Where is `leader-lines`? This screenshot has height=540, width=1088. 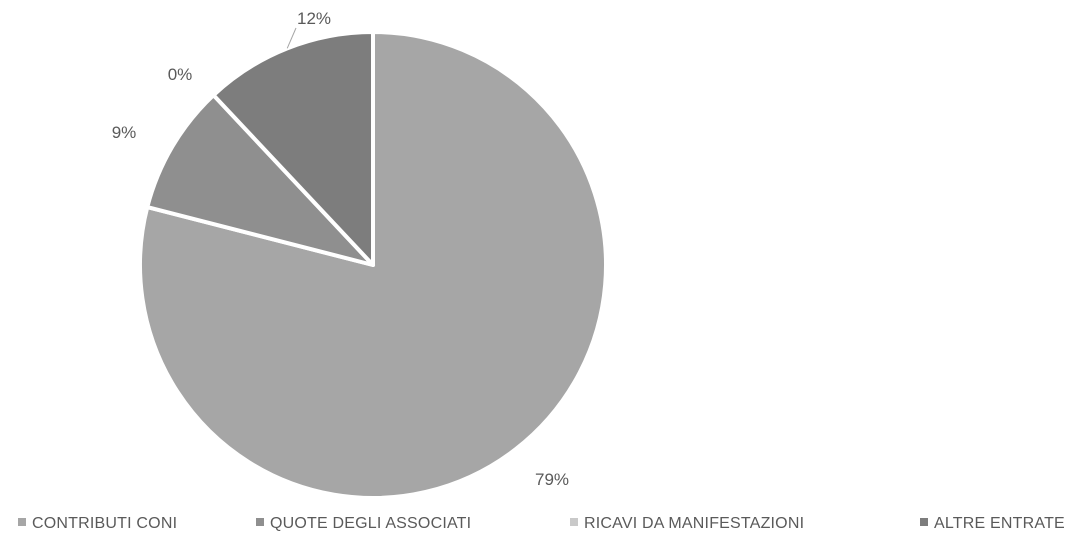 leader-lines is located at coordinates (291, 38).